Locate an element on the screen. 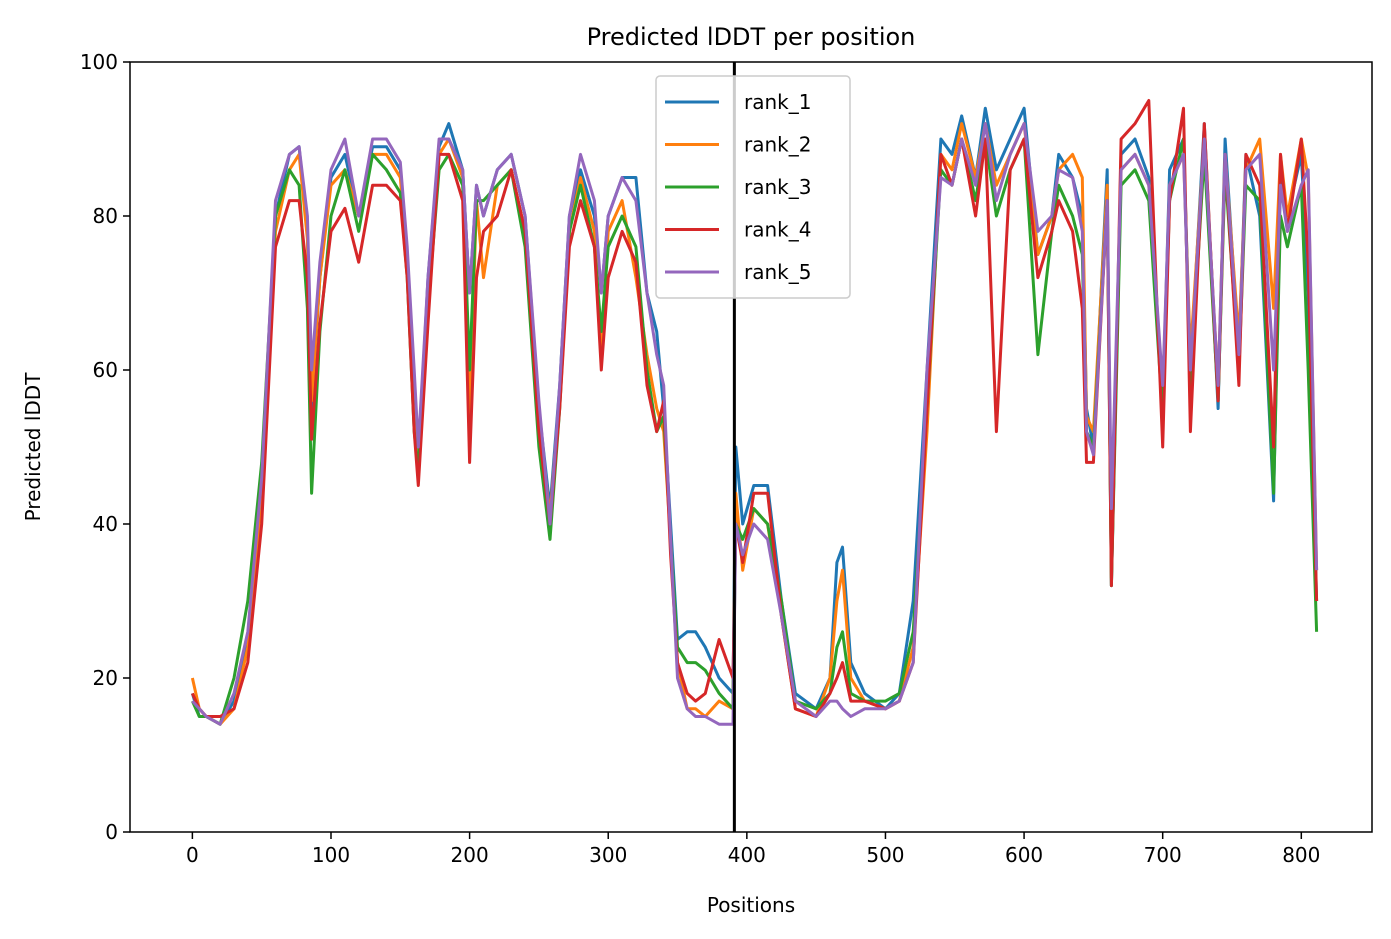 This screenshot has height=939, width=1391. x-tick-label: 400 is located at coordinates (747, 855).